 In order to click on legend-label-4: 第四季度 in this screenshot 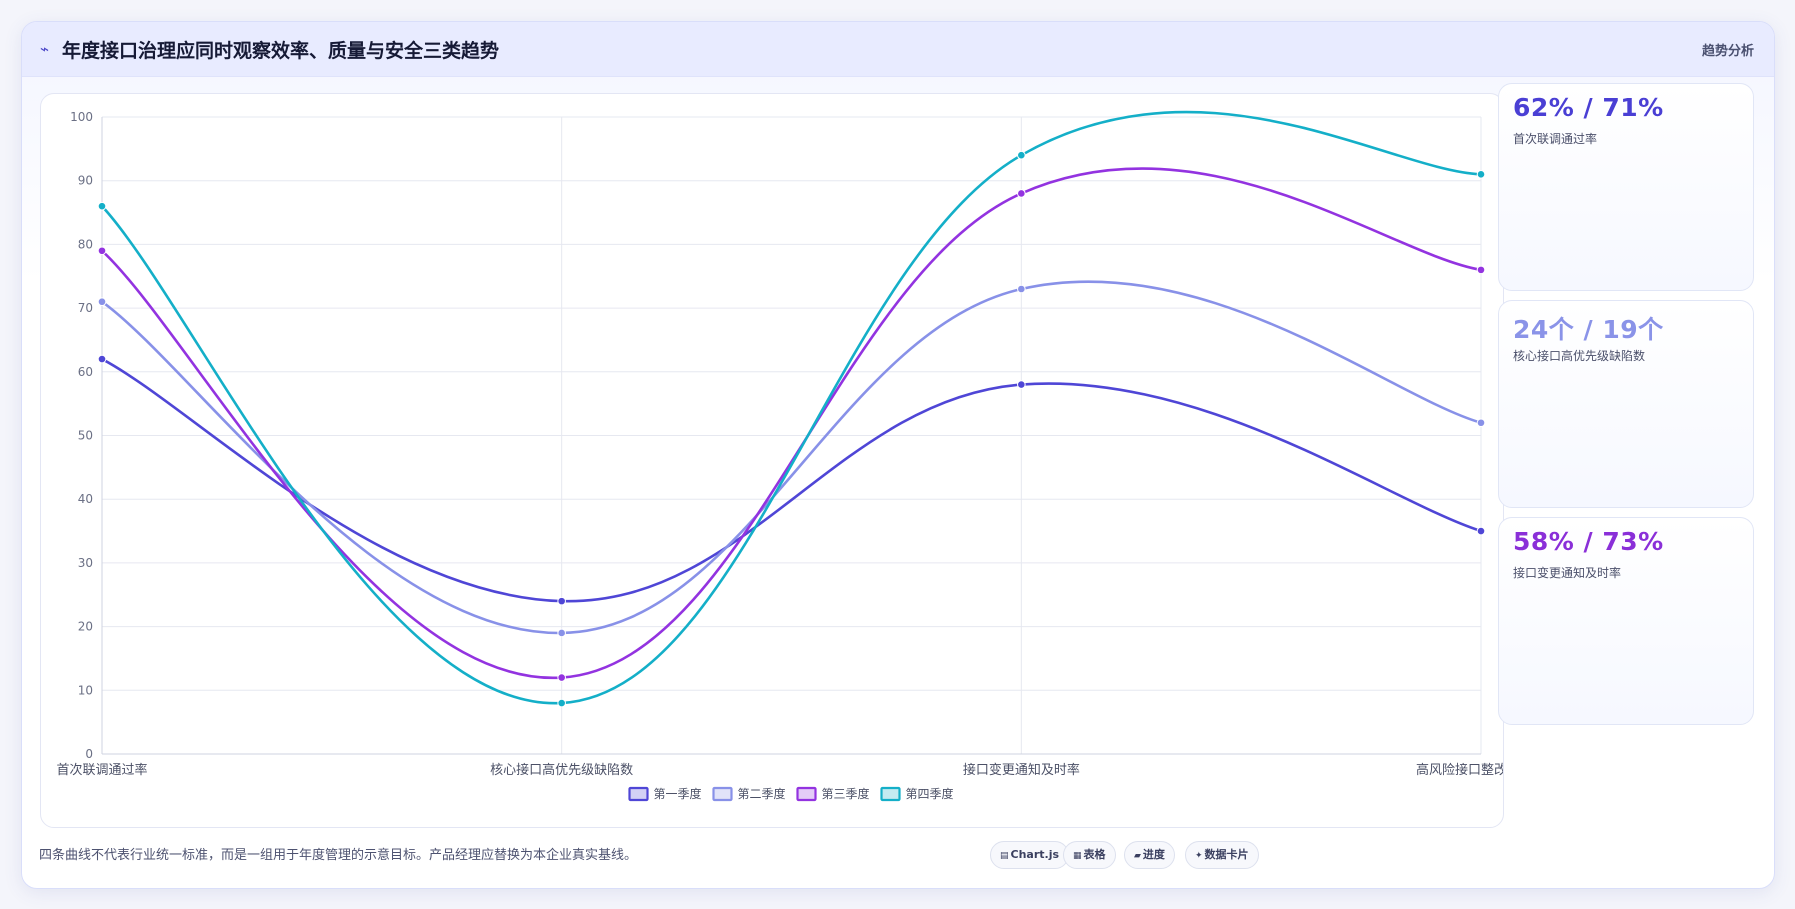, I will do `click(930, 793)`.